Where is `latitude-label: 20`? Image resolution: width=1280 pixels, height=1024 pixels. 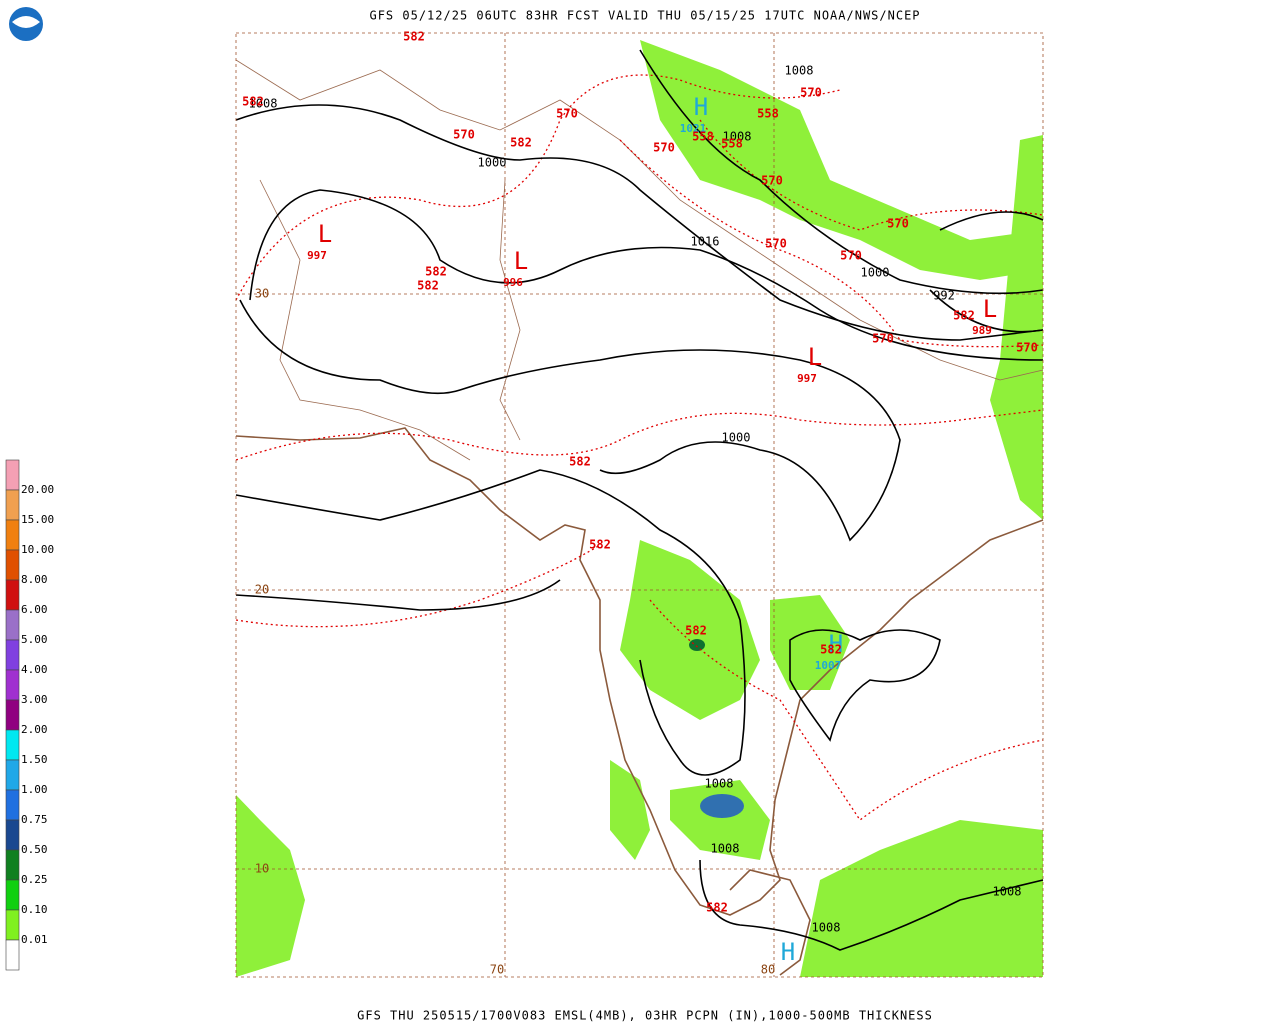 latitude-label: 20 is located at coordinates (262, 590).